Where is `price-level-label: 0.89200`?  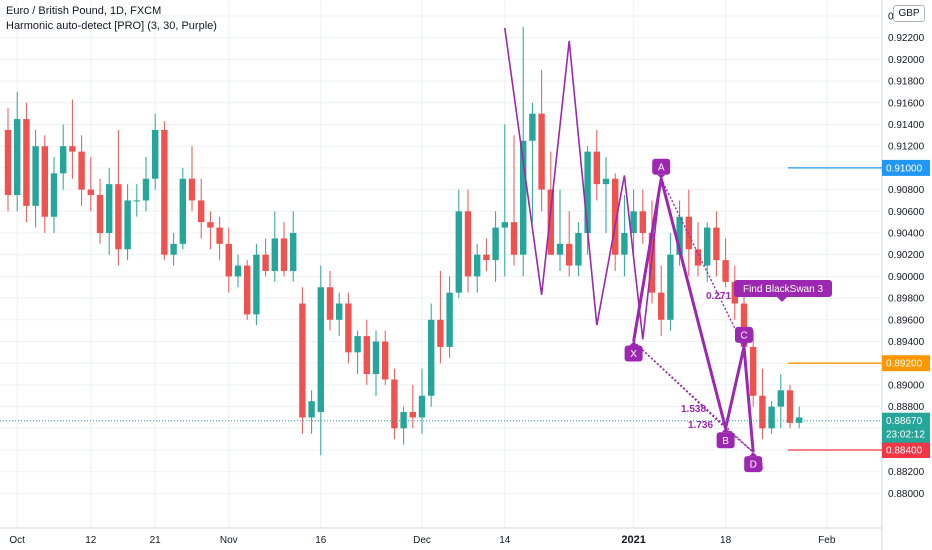
price-level-label: 0.89200 is located at coordinates (904, 364).